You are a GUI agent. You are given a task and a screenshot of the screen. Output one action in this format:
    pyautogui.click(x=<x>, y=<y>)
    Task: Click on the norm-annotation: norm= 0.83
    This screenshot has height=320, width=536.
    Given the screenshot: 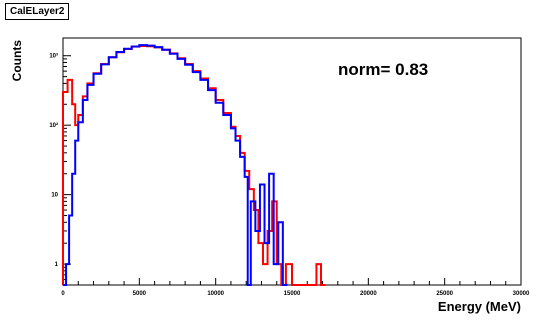 What is the action you would take?
    pyautogui.click(x=383, y=69)
    